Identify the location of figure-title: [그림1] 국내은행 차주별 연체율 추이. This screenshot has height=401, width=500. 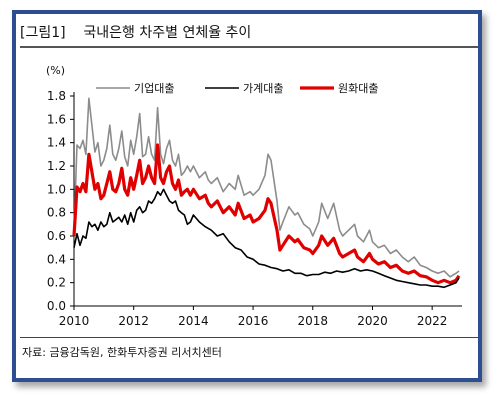
(135, 32).